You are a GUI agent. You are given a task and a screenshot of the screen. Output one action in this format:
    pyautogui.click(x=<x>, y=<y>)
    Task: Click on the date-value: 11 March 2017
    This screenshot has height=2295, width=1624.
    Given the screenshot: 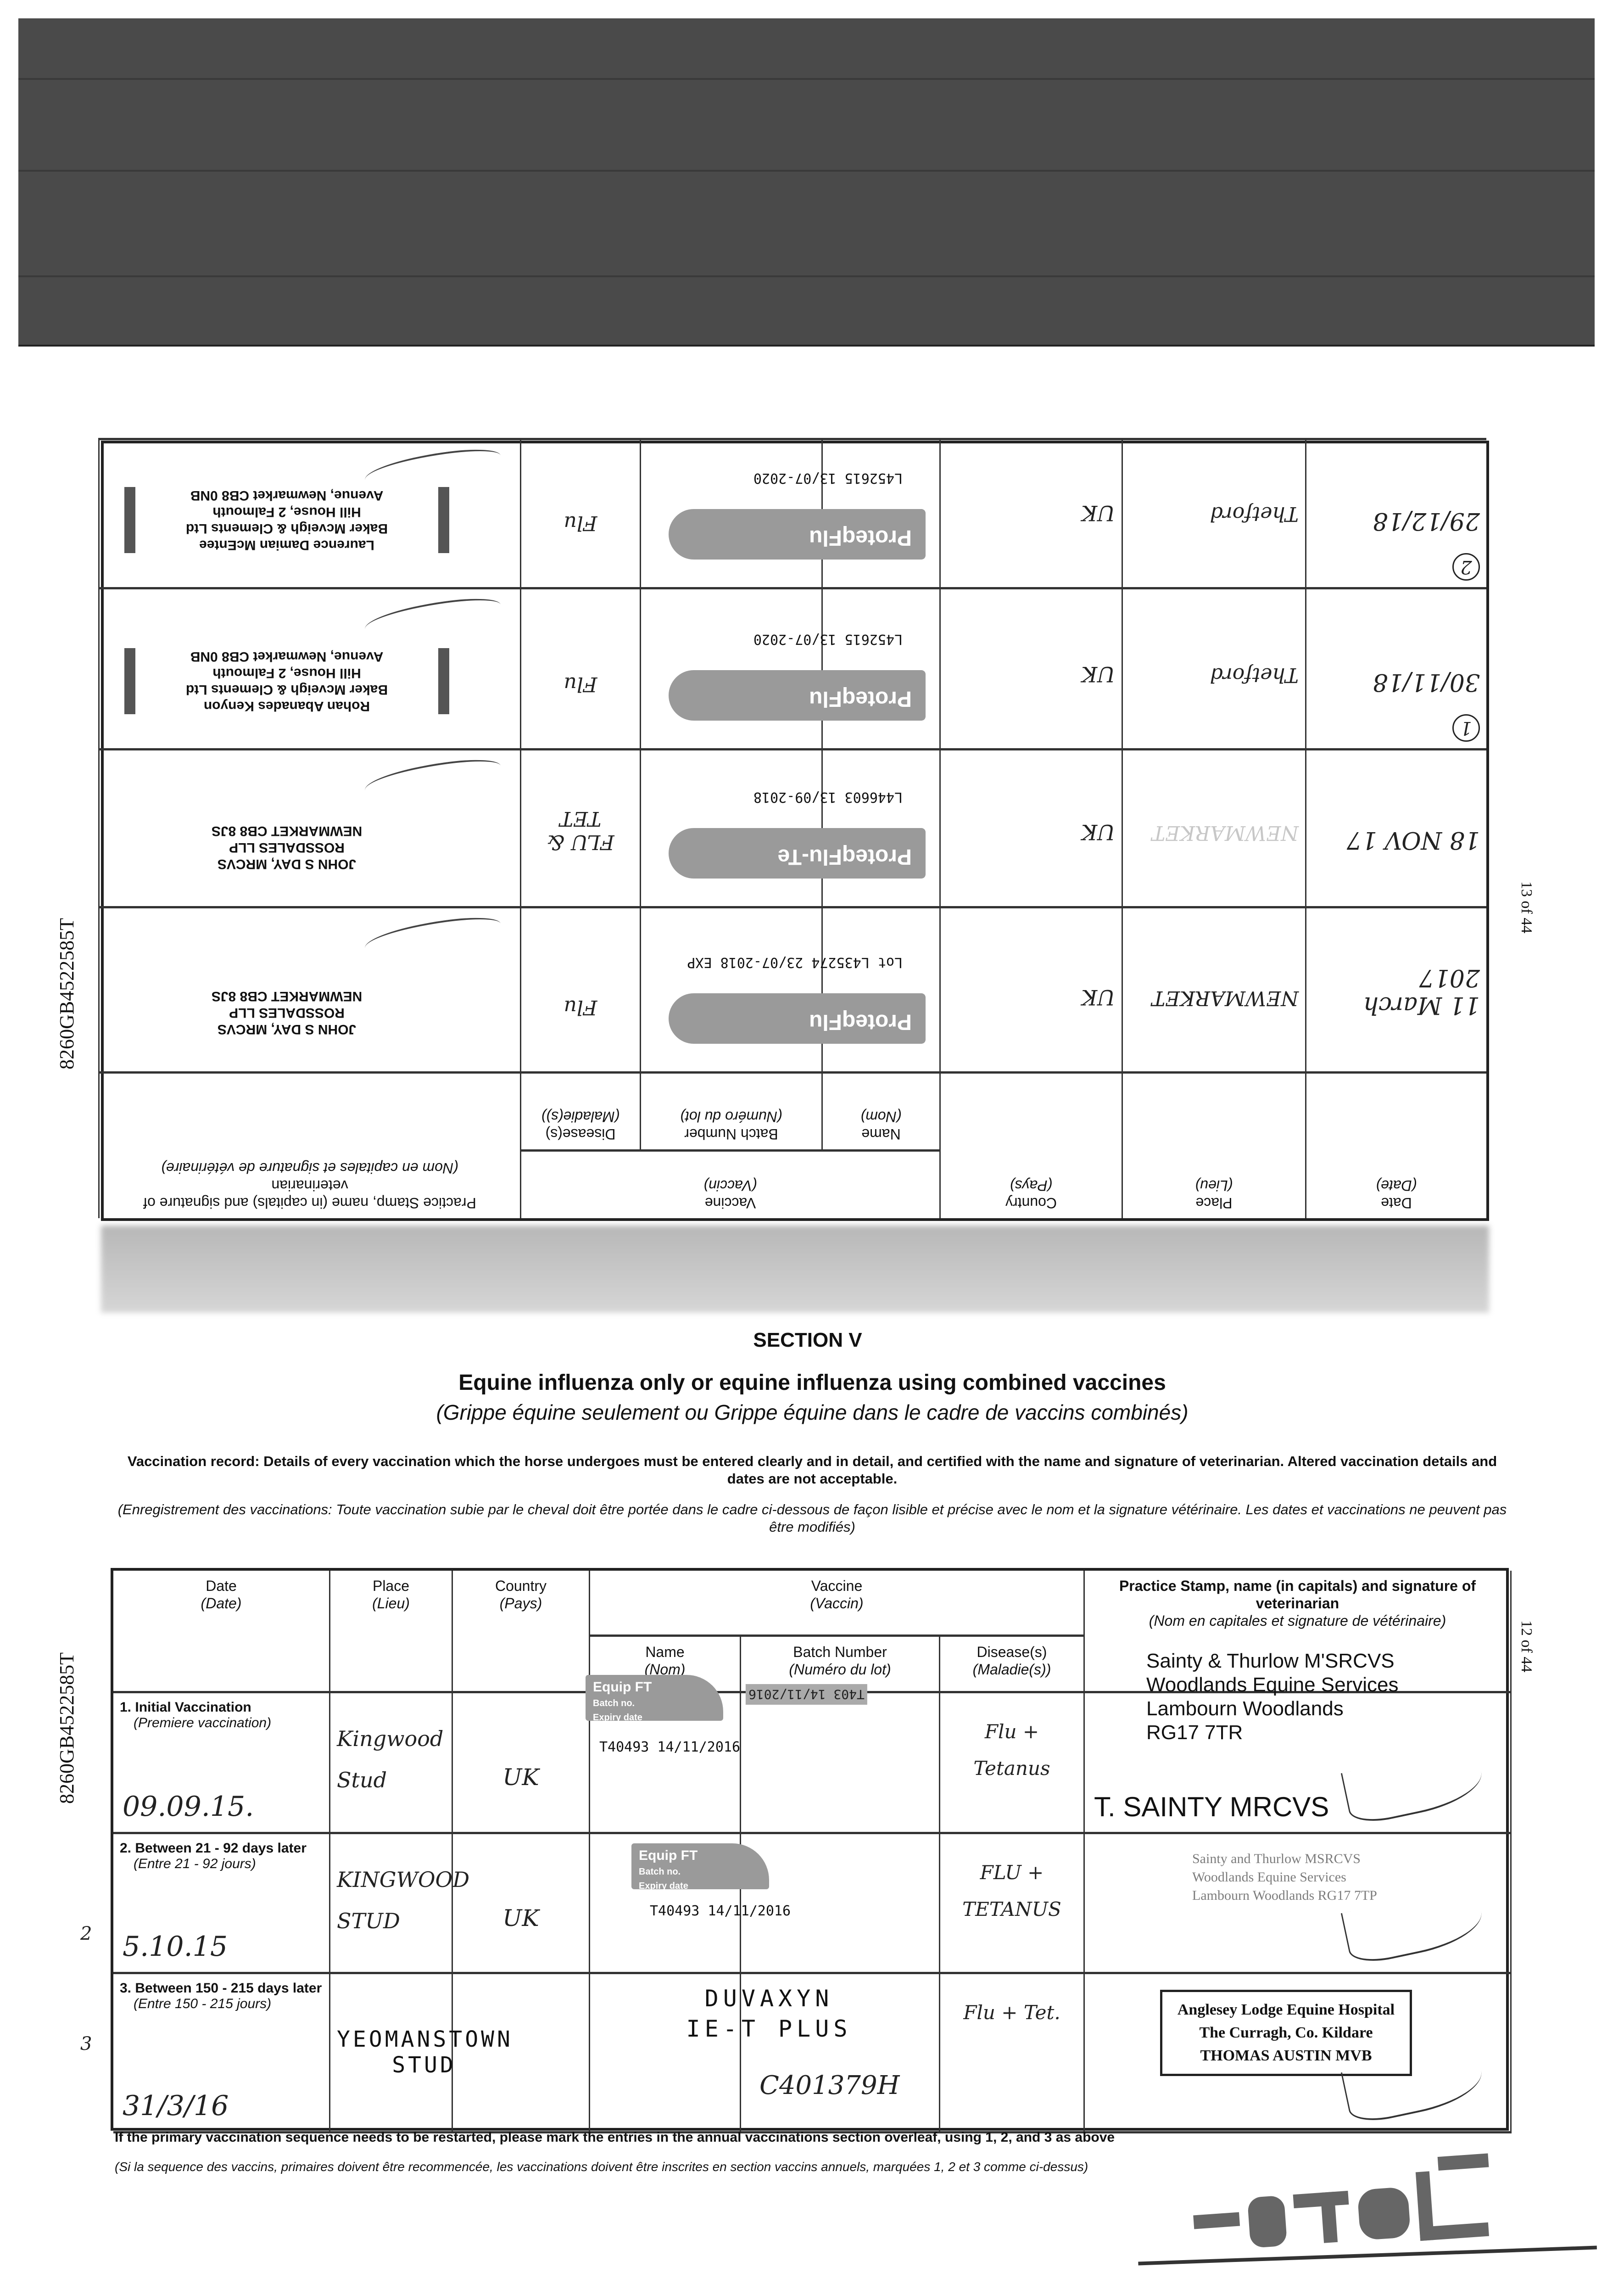 What is the action you would take?
    pyautogui.click(x=1421, y=992)
    